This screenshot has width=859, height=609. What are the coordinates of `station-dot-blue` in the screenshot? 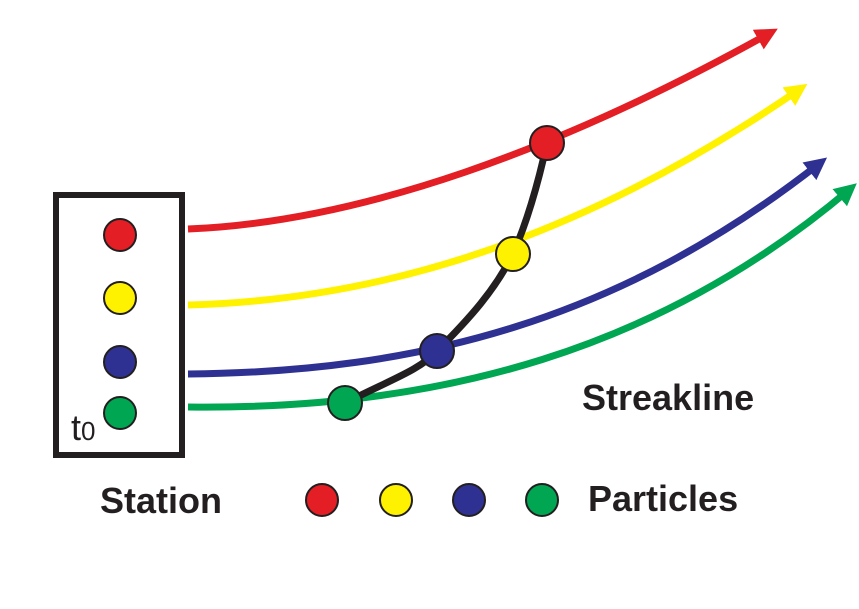 It's located at (120, 362).